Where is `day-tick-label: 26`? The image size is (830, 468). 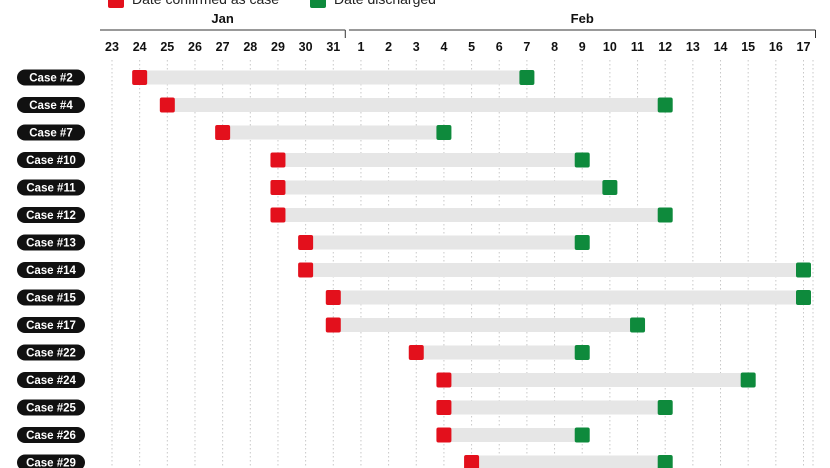 day-tick-label: 26 is located at coordinates (195, 47).